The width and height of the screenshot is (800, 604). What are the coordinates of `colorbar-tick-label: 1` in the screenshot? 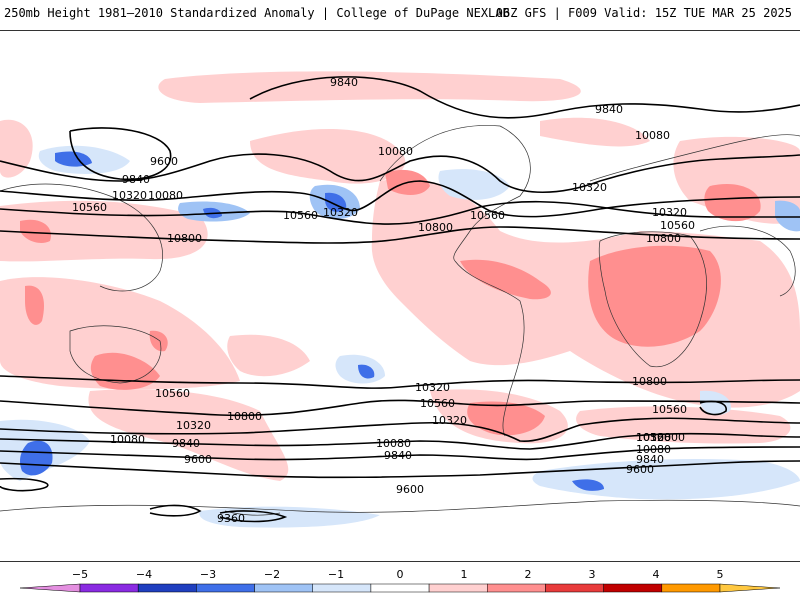 It's located at (464, 574).